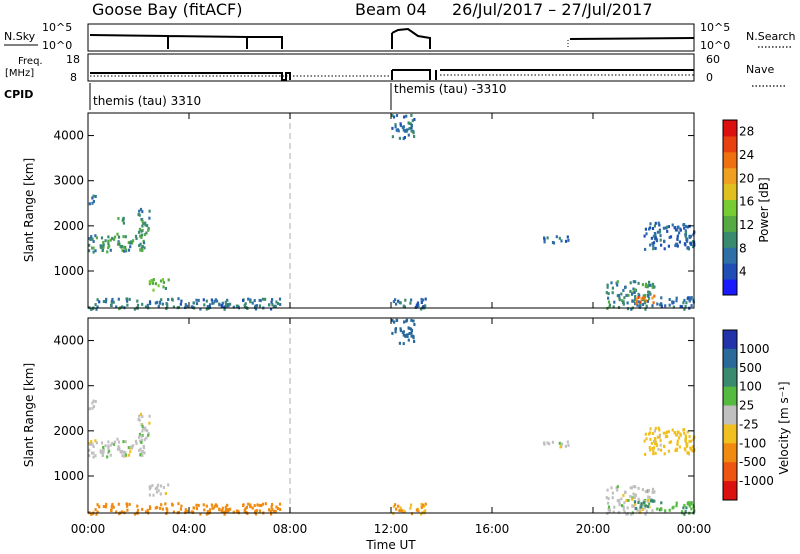  What do you see at coordinates (743, 272) in the screenshot?
I see `power-colorbar-tick: 4` at bounding box center [743, 272].